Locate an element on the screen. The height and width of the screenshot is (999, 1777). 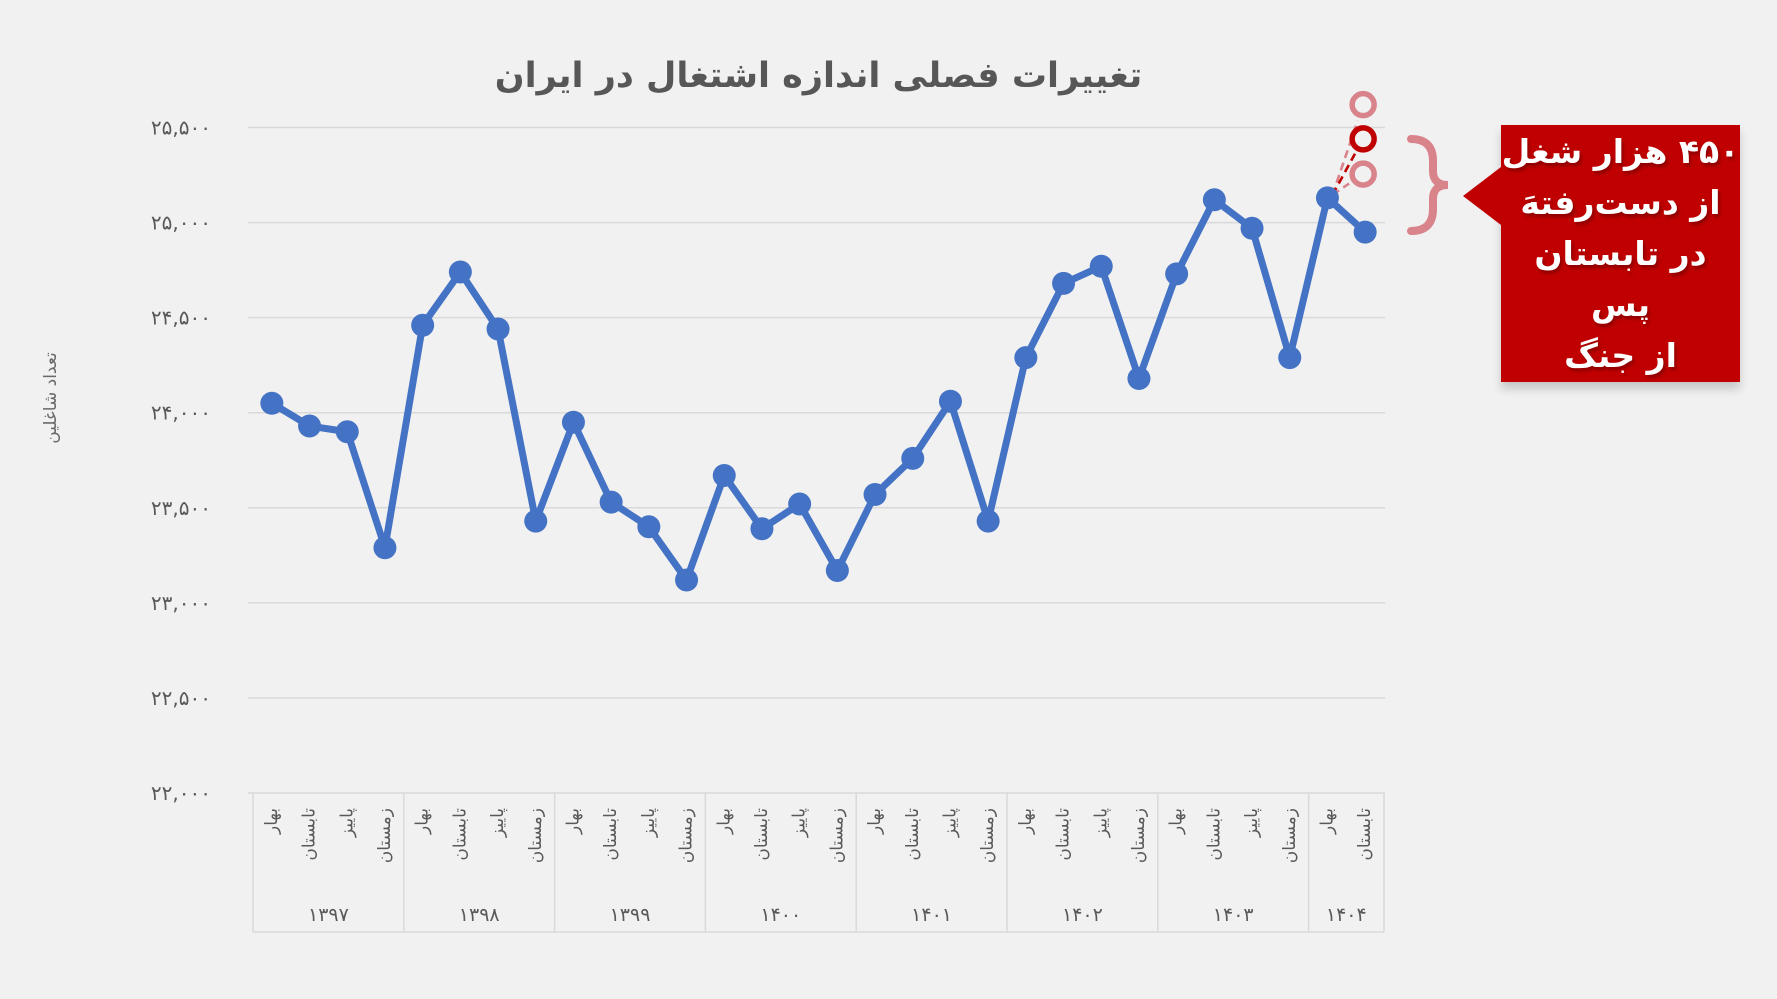
y-tick-label: ۲۳,۰۰۰ is located at coordinates (181, 603).